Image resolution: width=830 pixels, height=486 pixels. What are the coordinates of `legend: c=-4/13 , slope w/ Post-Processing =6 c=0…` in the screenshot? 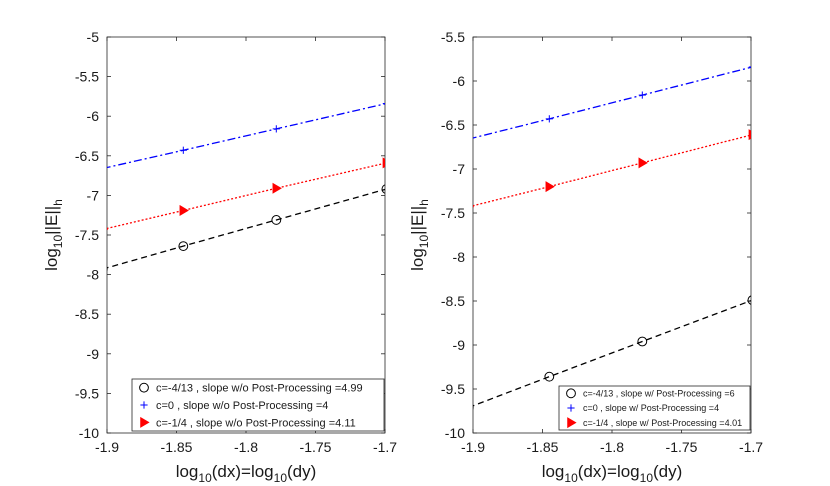 It's located at (654, 408).